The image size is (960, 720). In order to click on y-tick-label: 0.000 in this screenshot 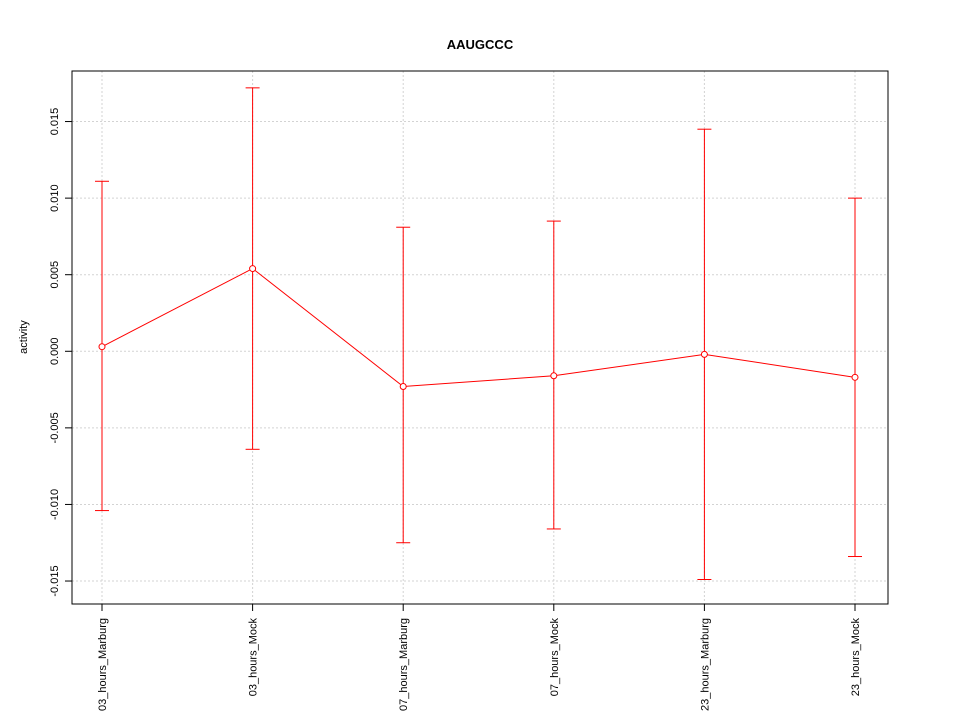, I will do `click(55, 352)`.